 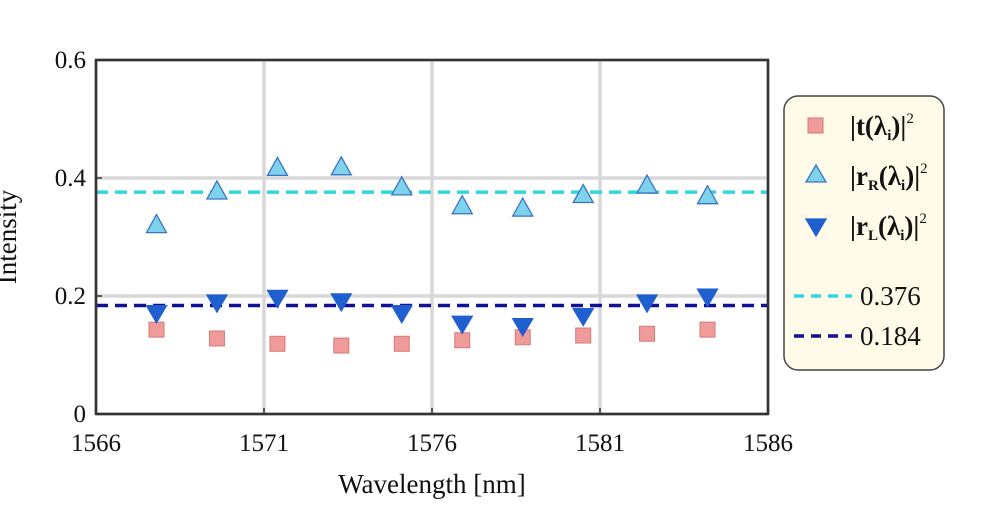 What do you see at coordinates (890, 296) in the screenshot?
I see `legend-label-0376: 0.376` at bounding box center [890, 296].